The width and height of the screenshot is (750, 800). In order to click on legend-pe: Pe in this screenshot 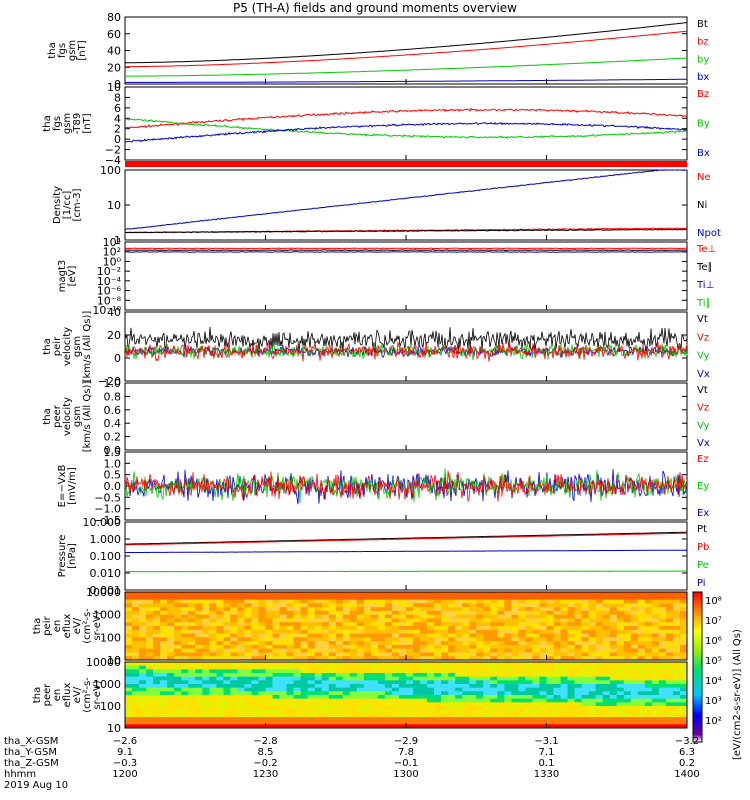, I will do `click(703, 565)`.